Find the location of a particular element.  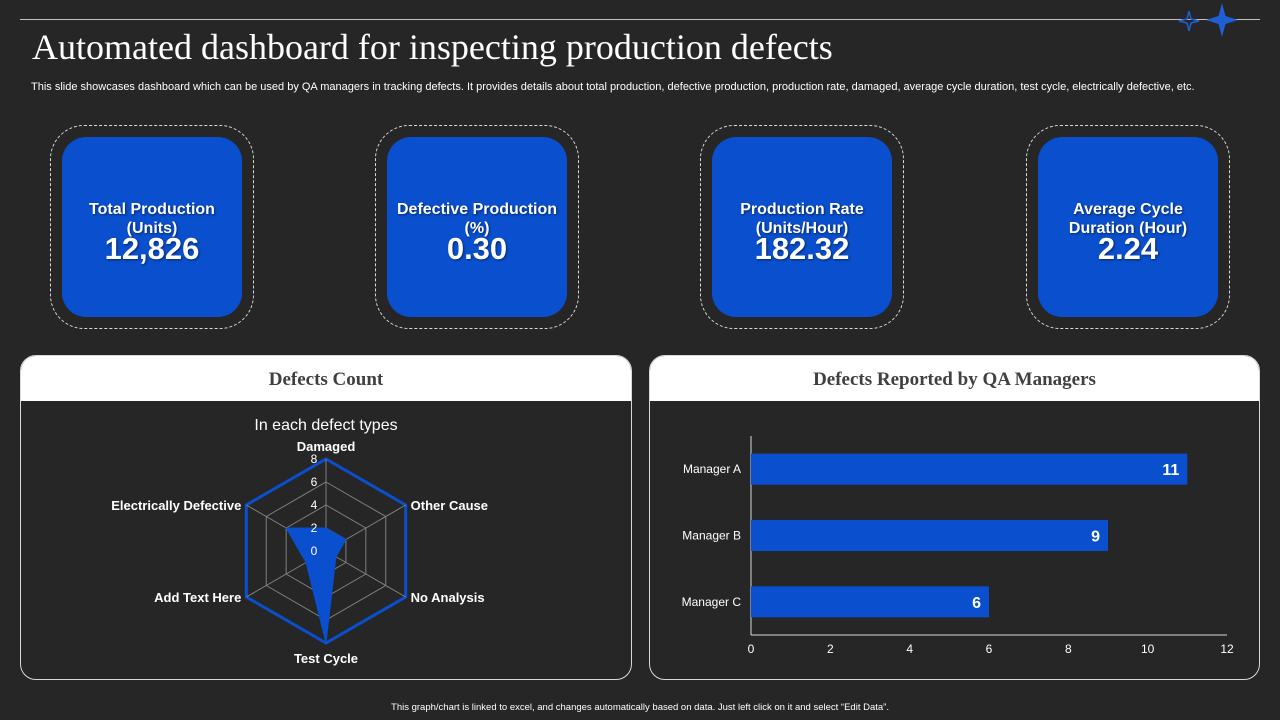

kpi-label: Average Cycle Duration (Hour) is located at coordinates (1128, 219).